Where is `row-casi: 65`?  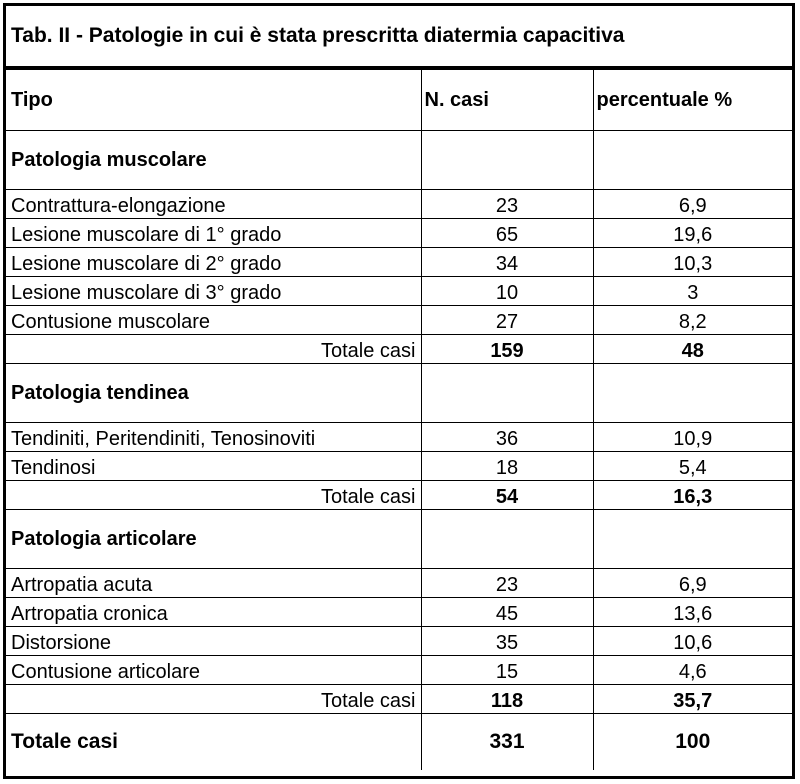
row-casi: 65 is located at coordinates (507, 233).